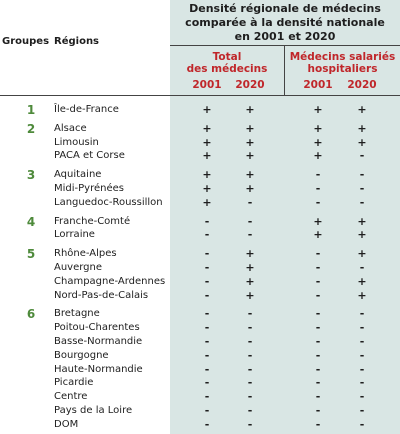  Describe the element at coordinates (77, 314) in the screenshot. I see `region-name: Bretagne` at that location.